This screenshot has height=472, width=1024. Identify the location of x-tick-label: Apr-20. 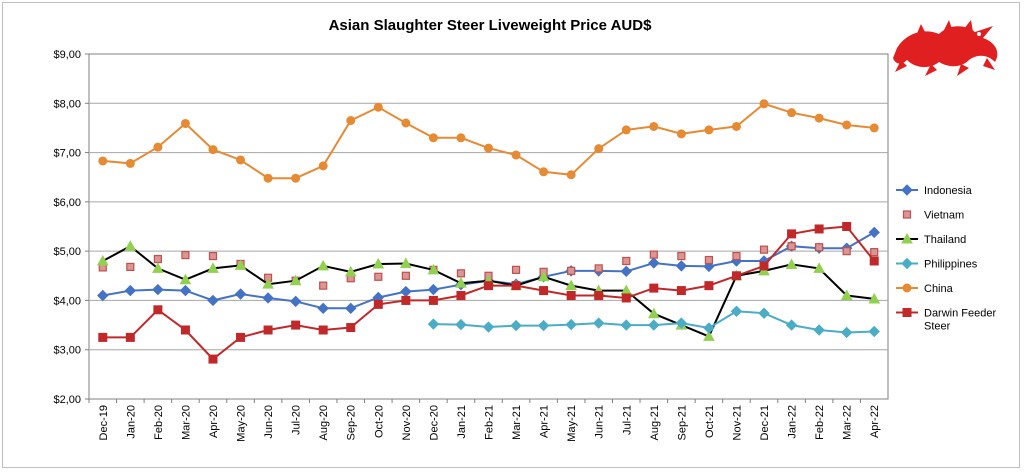
(214, 421).